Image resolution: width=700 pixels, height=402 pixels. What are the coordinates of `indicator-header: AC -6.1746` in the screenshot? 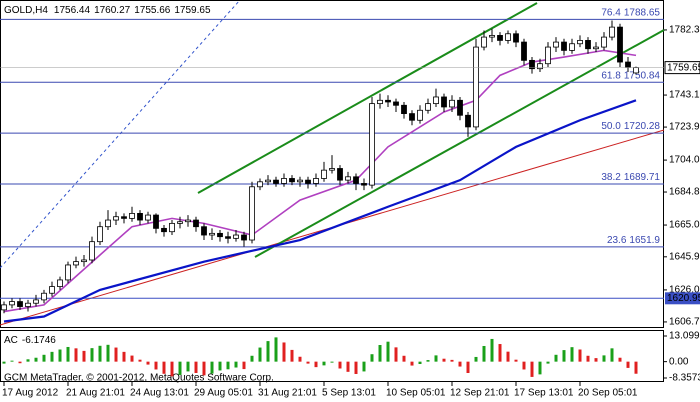 It's located at (30, 340).